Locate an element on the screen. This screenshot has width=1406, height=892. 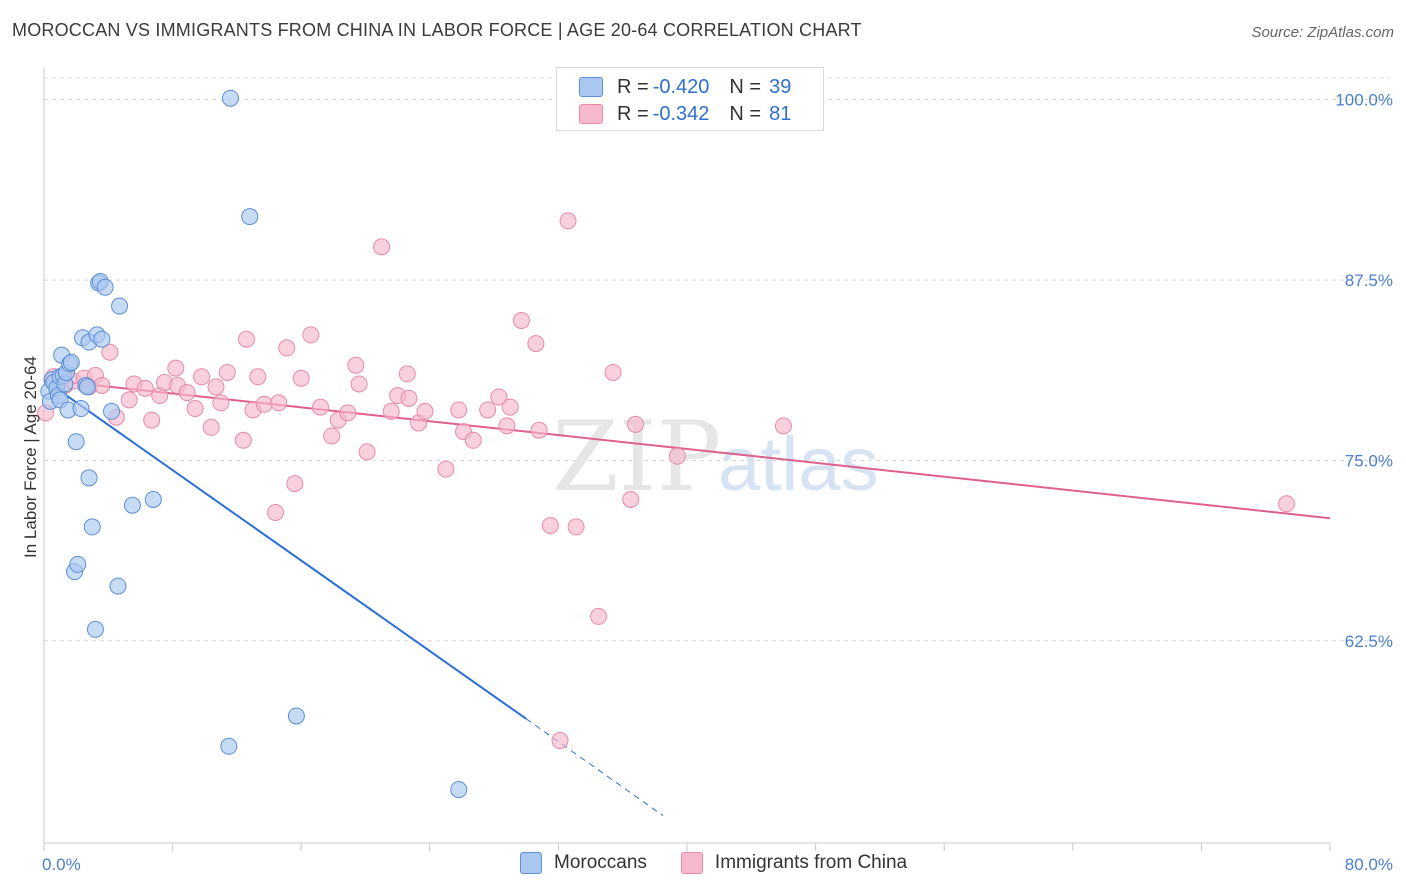
legend-r-value-china: -0.342 is located at coordinates (681, 113).